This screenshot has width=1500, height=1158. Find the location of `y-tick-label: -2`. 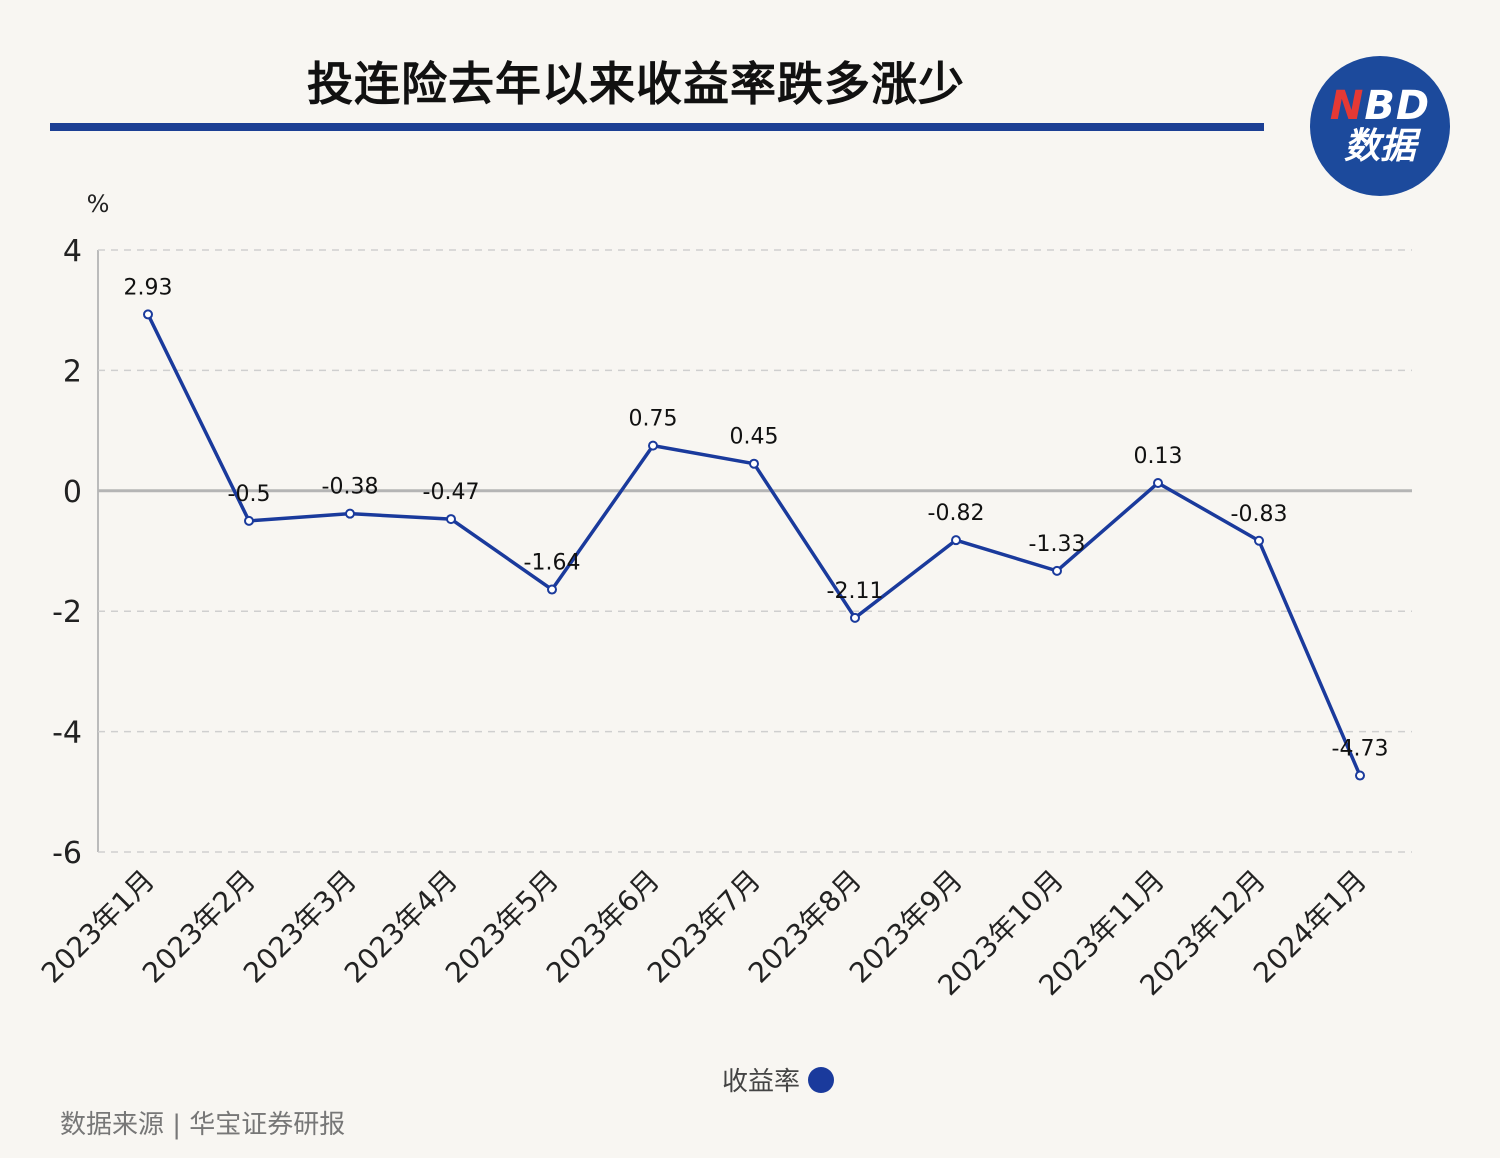

y-tick-label: -2 is located at coordinates (67, 612).